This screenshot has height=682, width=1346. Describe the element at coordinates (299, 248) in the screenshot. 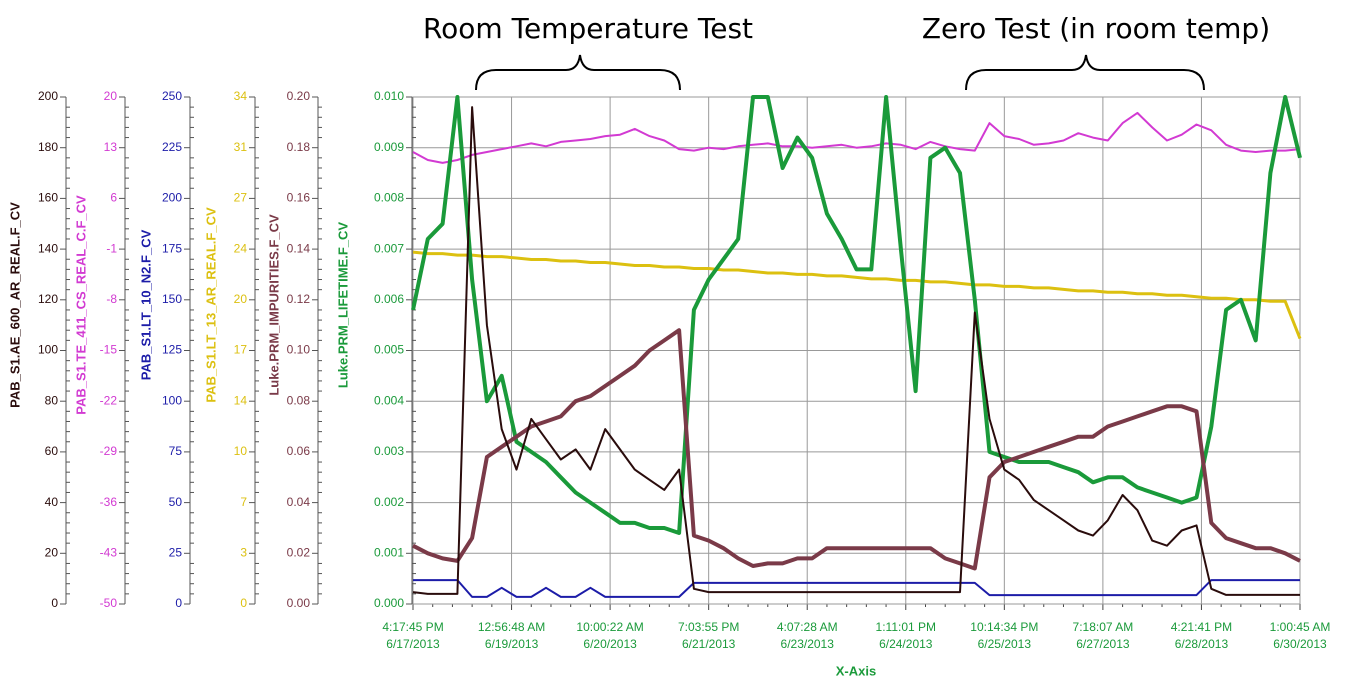

I see `y-tick-label: 0.14` at that location.